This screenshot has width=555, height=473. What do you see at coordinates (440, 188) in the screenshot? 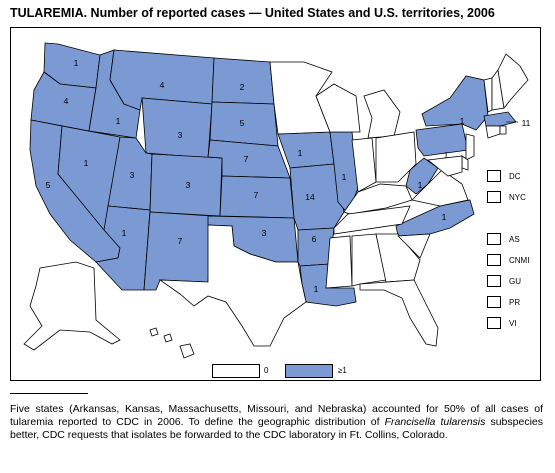
I see `state-va` at bounding box center [440, 188].